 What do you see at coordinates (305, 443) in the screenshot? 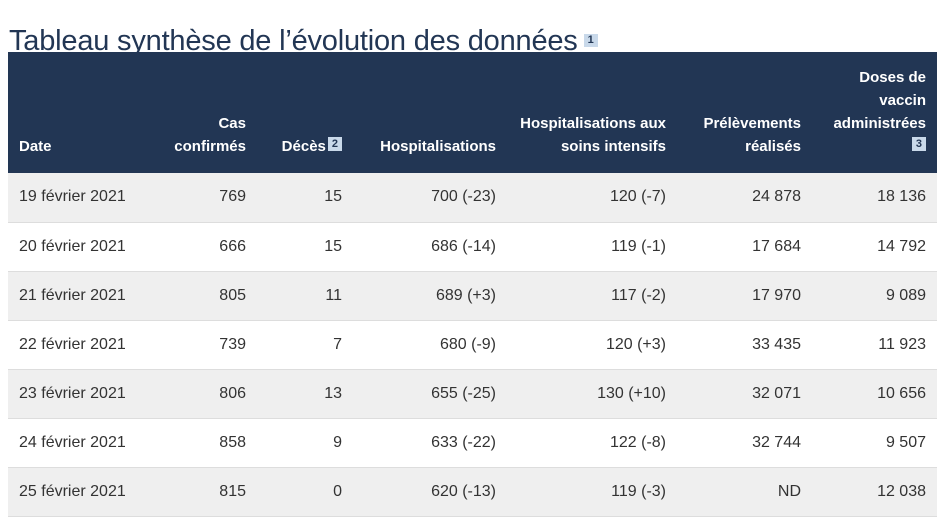
I see `cell-deces: 9` at bounding box center [305, 443].